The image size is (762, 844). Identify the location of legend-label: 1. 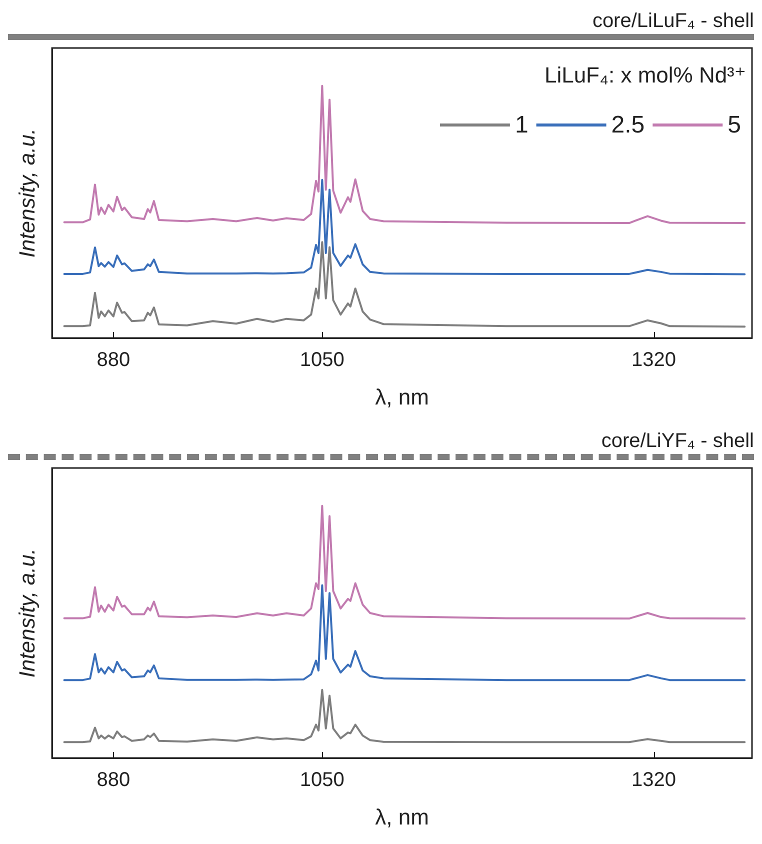
(521, 125).